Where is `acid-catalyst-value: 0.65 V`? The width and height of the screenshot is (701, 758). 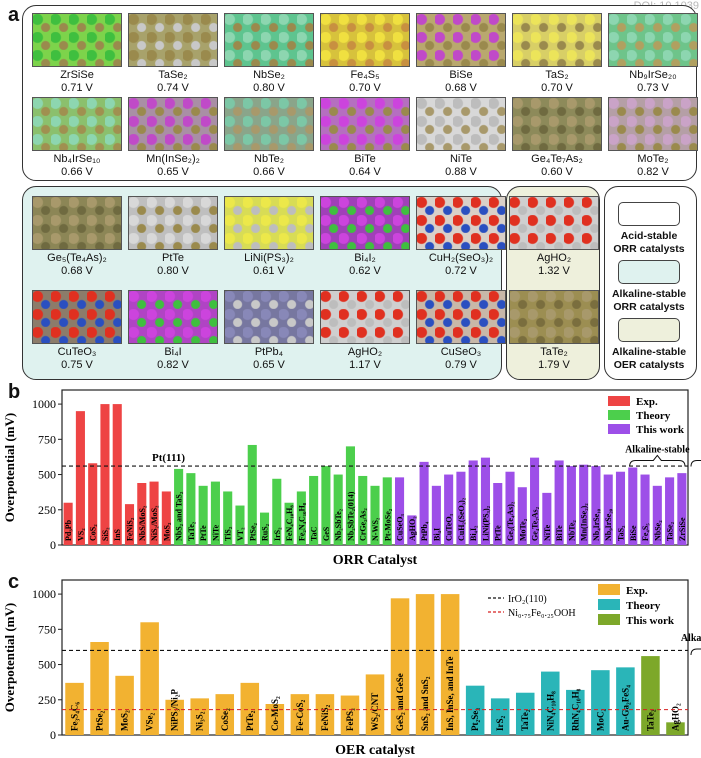
acid-catalyst-value: 0.65 V is located at coordinates (173, 172).